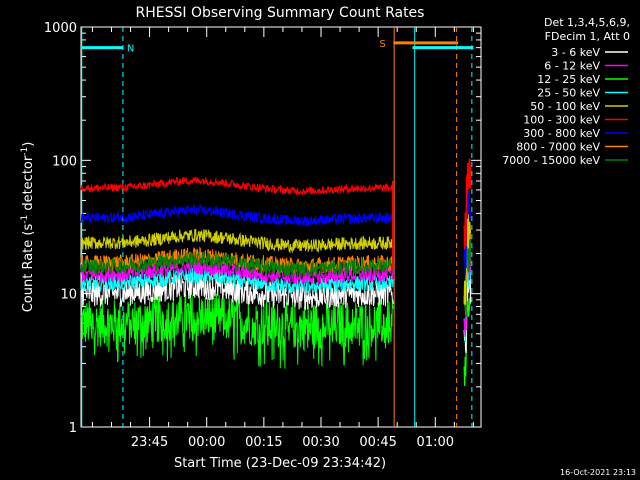  What do you see at coordinates (64, 161) in the screenshot?
I see `y-tick-label: 100` at bounding box center [64, 161].